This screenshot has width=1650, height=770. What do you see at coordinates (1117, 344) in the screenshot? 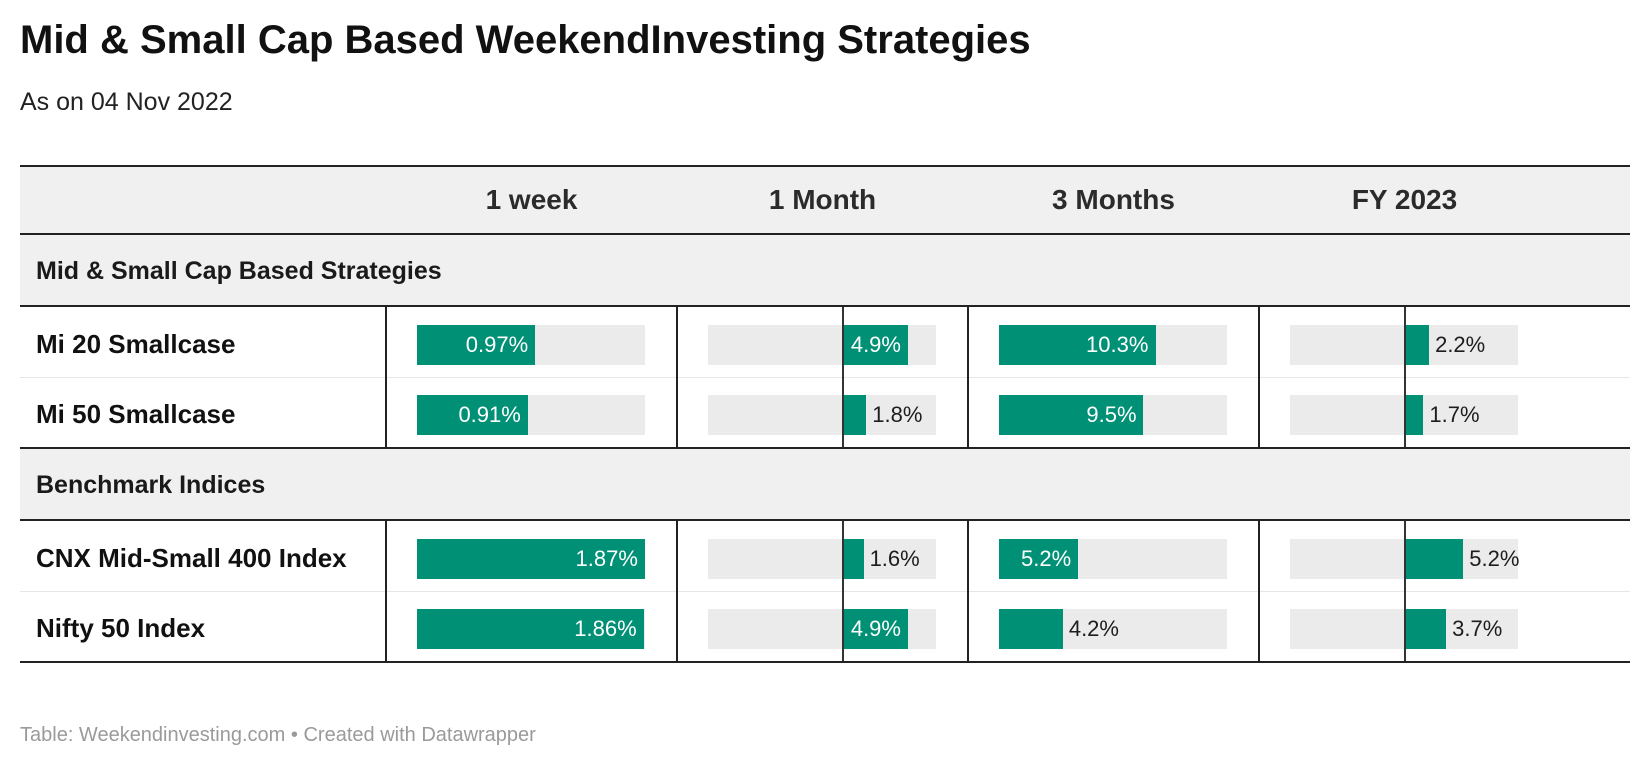
I see `value-label: 10.3%` at bounding box center [1117, 344].